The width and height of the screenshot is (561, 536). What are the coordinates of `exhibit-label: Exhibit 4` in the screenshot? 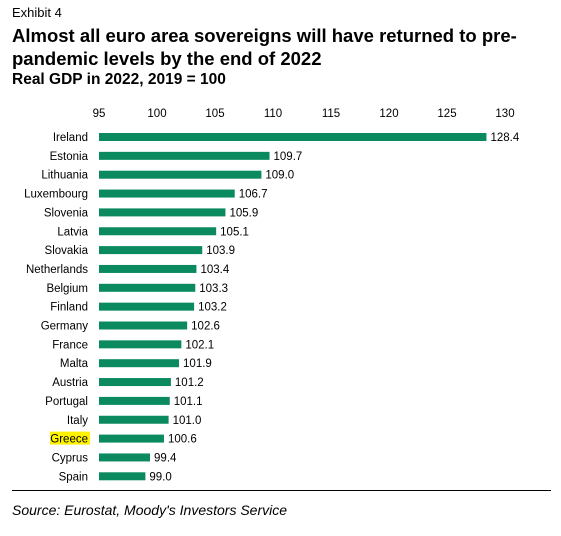 It's located at (37, 12).